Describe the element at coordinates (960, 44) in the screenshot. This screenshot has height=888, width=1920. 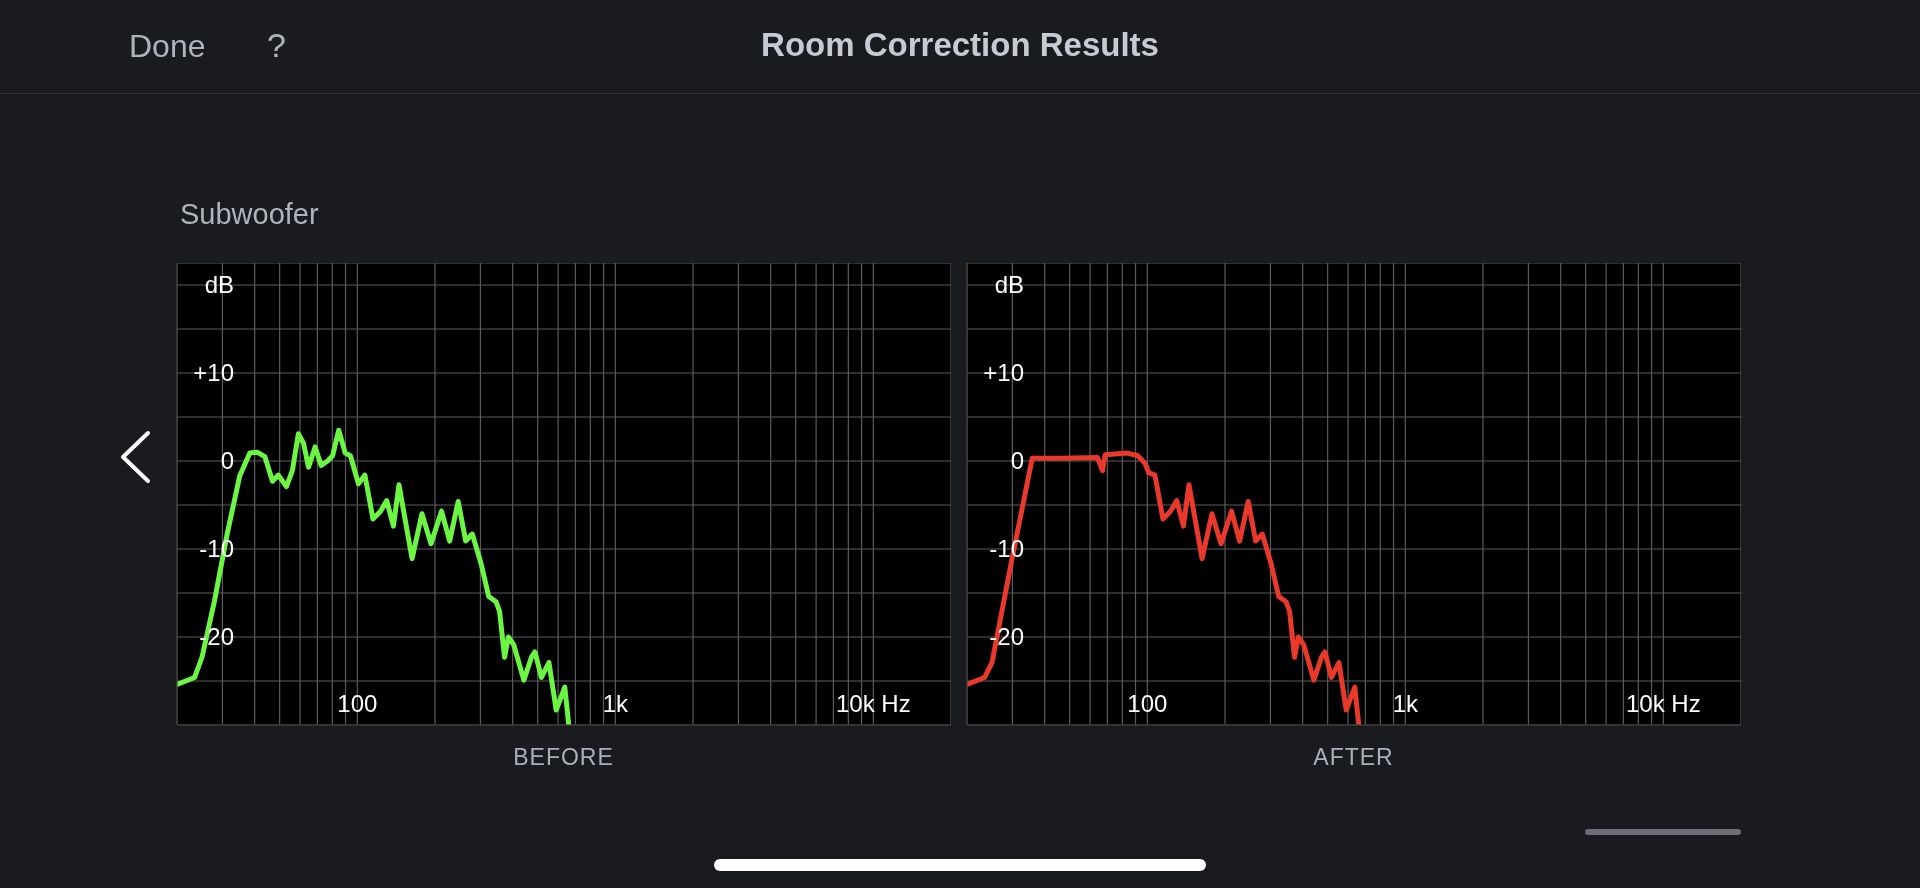
I see `chart-title: Room Correction Results` at that location.